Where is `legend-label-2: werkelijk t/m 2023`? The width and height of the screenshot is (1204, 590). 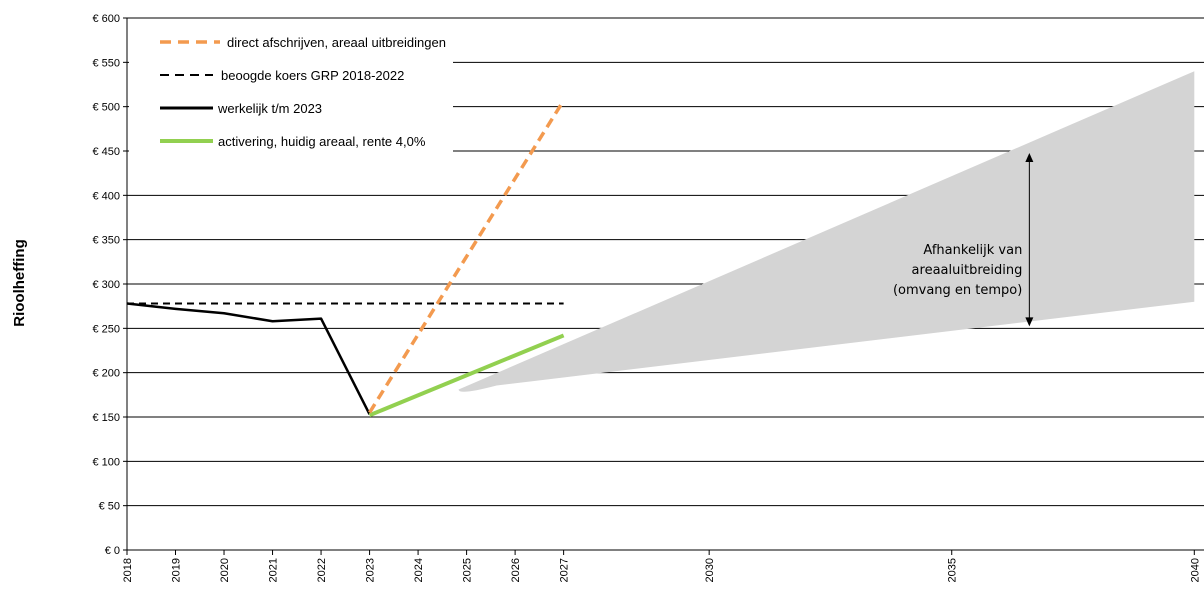
legend-label-2: werkelijk t/m 2023 is located at coordinates (269, 108).